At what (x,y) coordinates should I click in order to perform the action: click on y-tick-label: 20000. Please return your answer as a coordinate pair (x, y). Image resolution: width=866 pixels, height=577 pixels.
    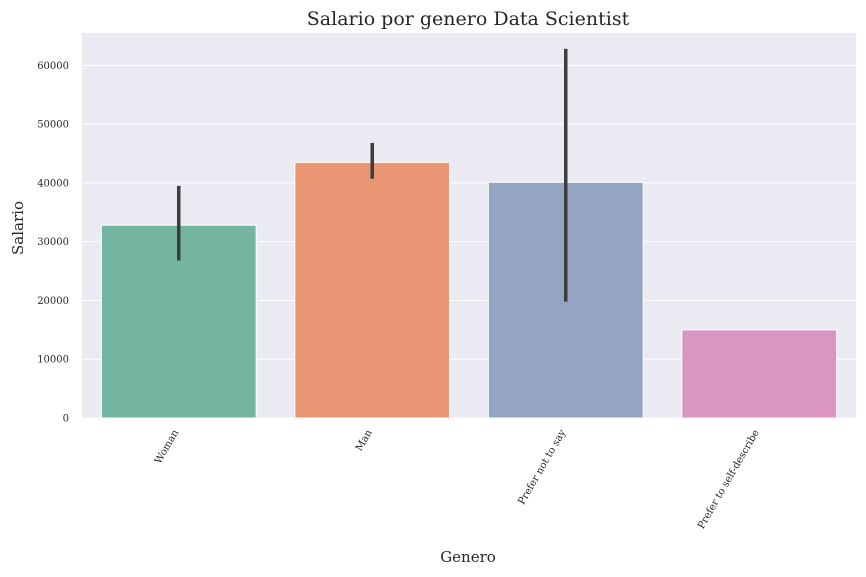
    Looking at the image, I should click on (53, 301).